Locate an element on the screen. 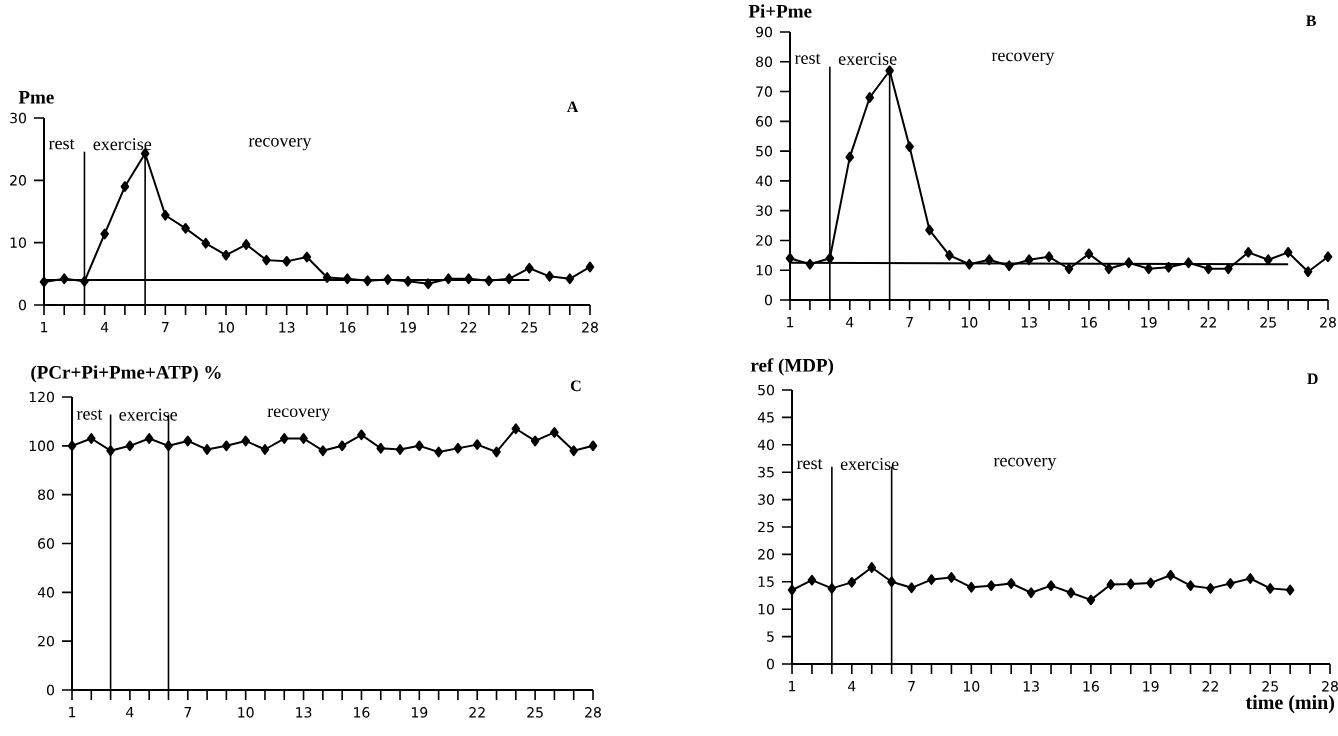 Image resolution: width=1338 pixels, height=736 pixels. y-tick-label: 90 is located at coordinates (764, 32).